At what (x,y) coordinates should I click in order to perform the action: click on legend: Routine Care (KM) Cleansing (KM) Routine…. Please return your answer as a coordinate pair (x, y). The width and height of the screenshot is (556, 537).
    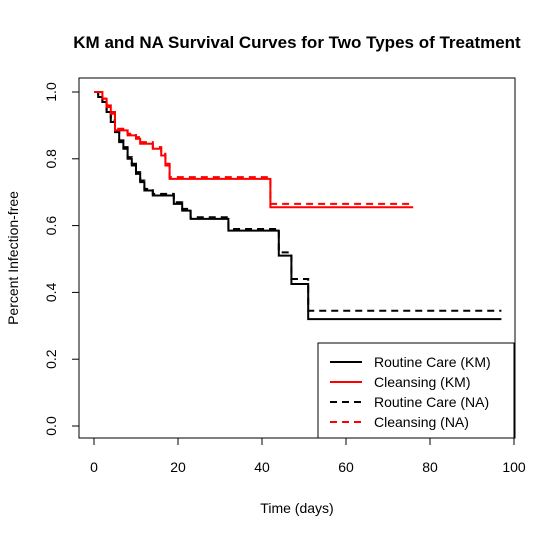
    Looking at the image, I should click on (416, 390).